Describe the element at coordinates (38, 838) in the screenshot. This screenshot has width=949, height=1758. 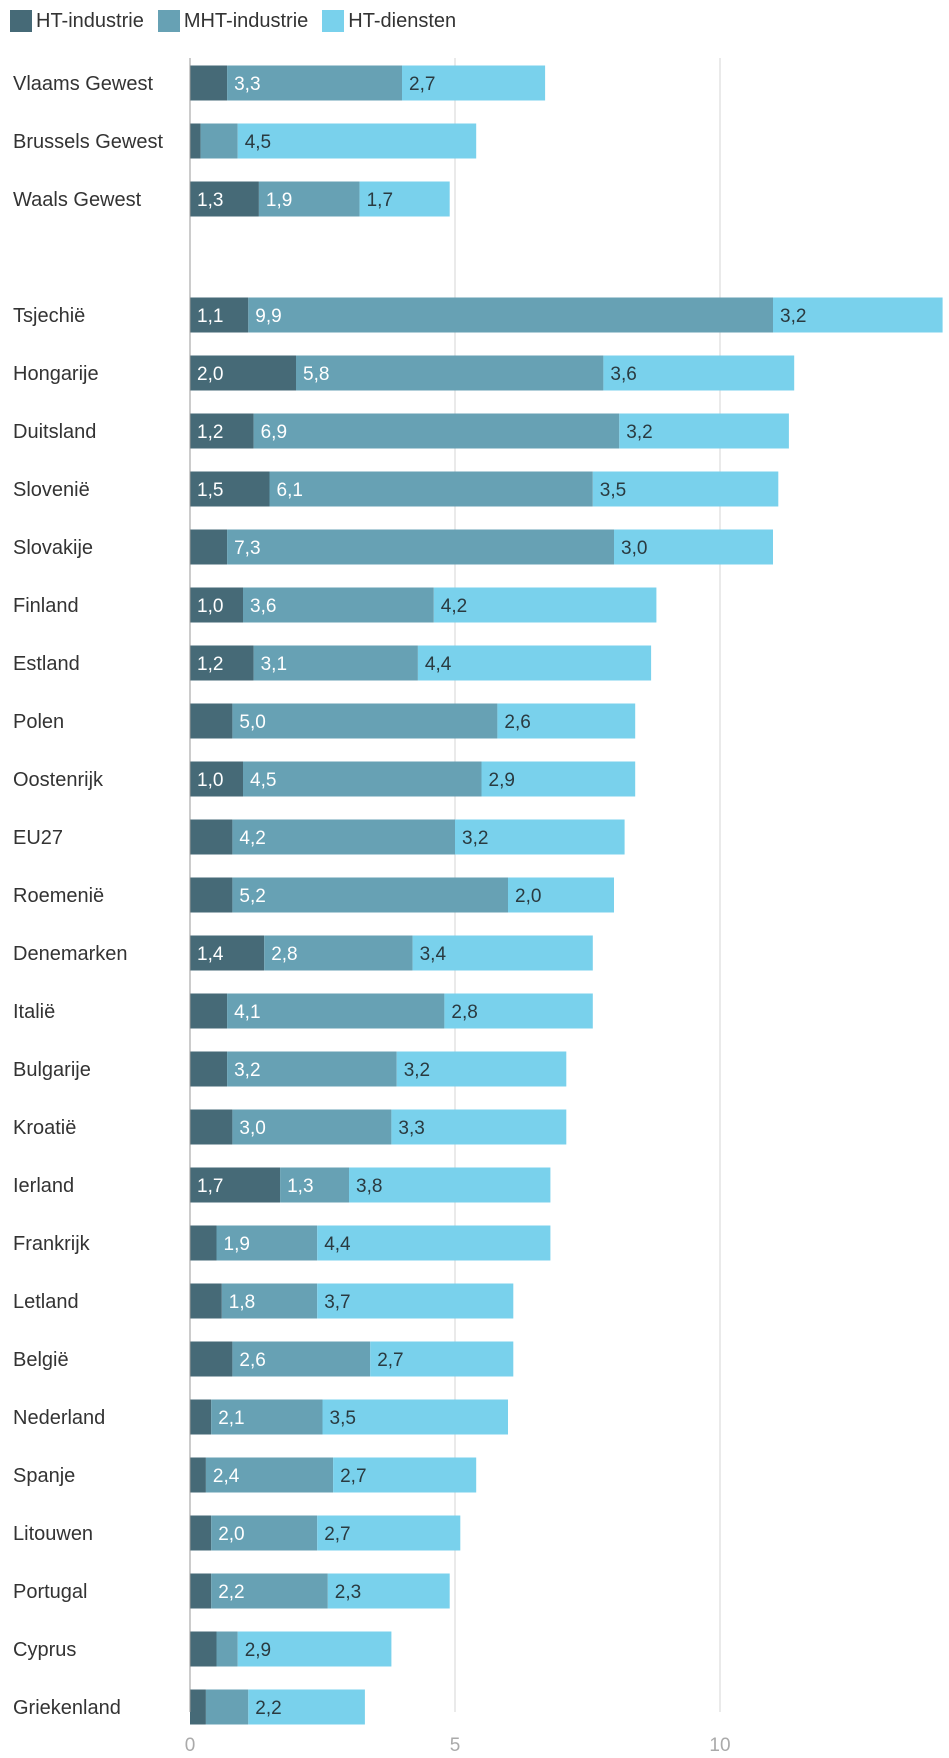
I see `category-label: EU27` at that location.